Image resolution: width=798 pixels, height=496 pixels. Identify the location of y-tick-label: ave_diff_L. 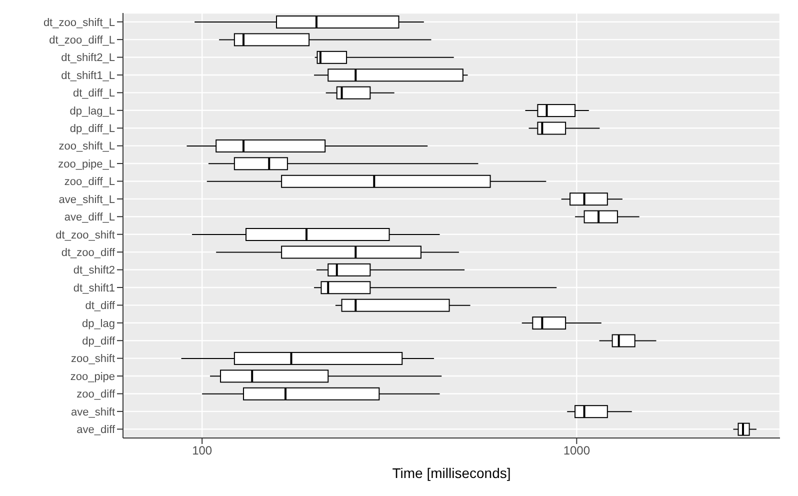
(89, 218).